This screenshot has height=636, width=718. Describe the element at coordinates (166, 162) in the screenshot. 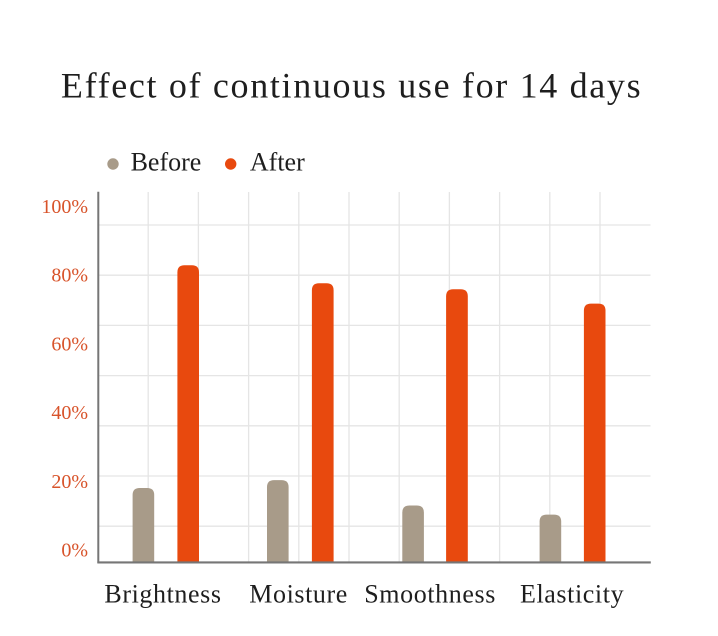

I see `svg-text: Before` at that location.